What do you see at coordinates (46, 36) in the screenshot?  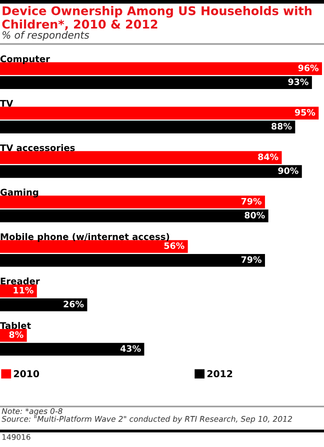 I see `chart-subtitle: % of respondents` at bounding box center [46, 36].